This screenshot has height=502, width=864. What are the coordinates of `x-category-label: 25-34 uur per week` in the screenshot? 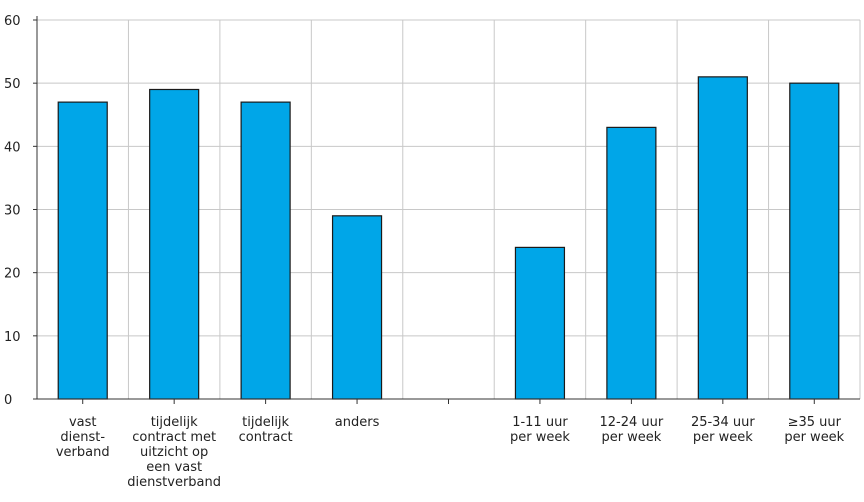 It's located at (723, 430).